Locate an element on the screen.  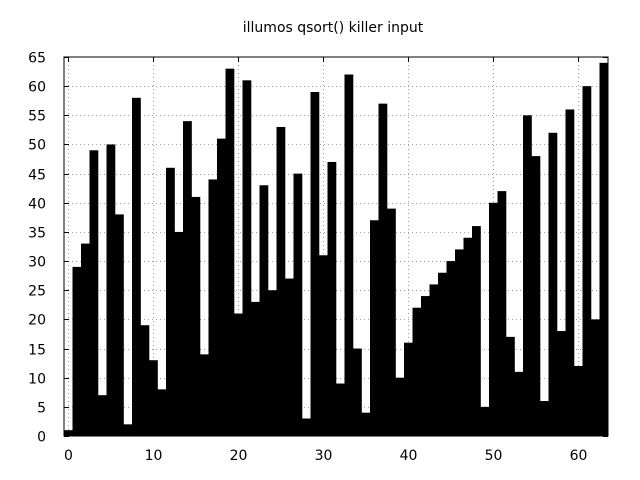
chart-title: illumos qsort() killer input is located at coordinates (333, 28).